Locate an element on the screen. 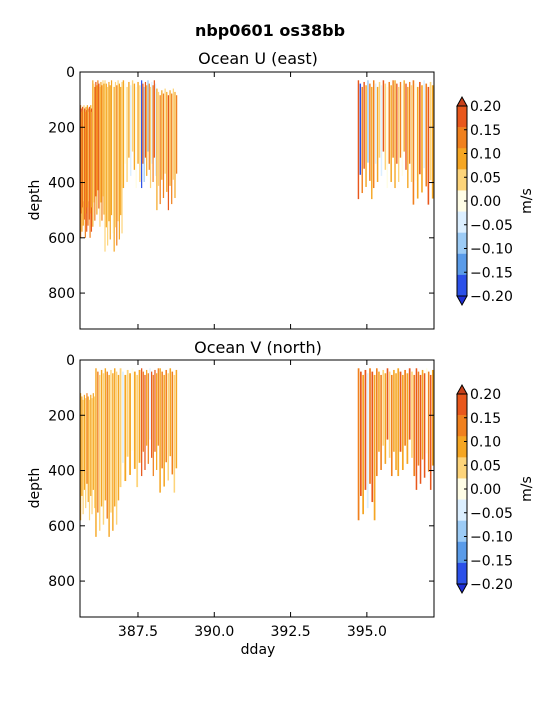 This screenshot has width=540, height=720. y-axis-label: depth is located at coordinates (35, 488).